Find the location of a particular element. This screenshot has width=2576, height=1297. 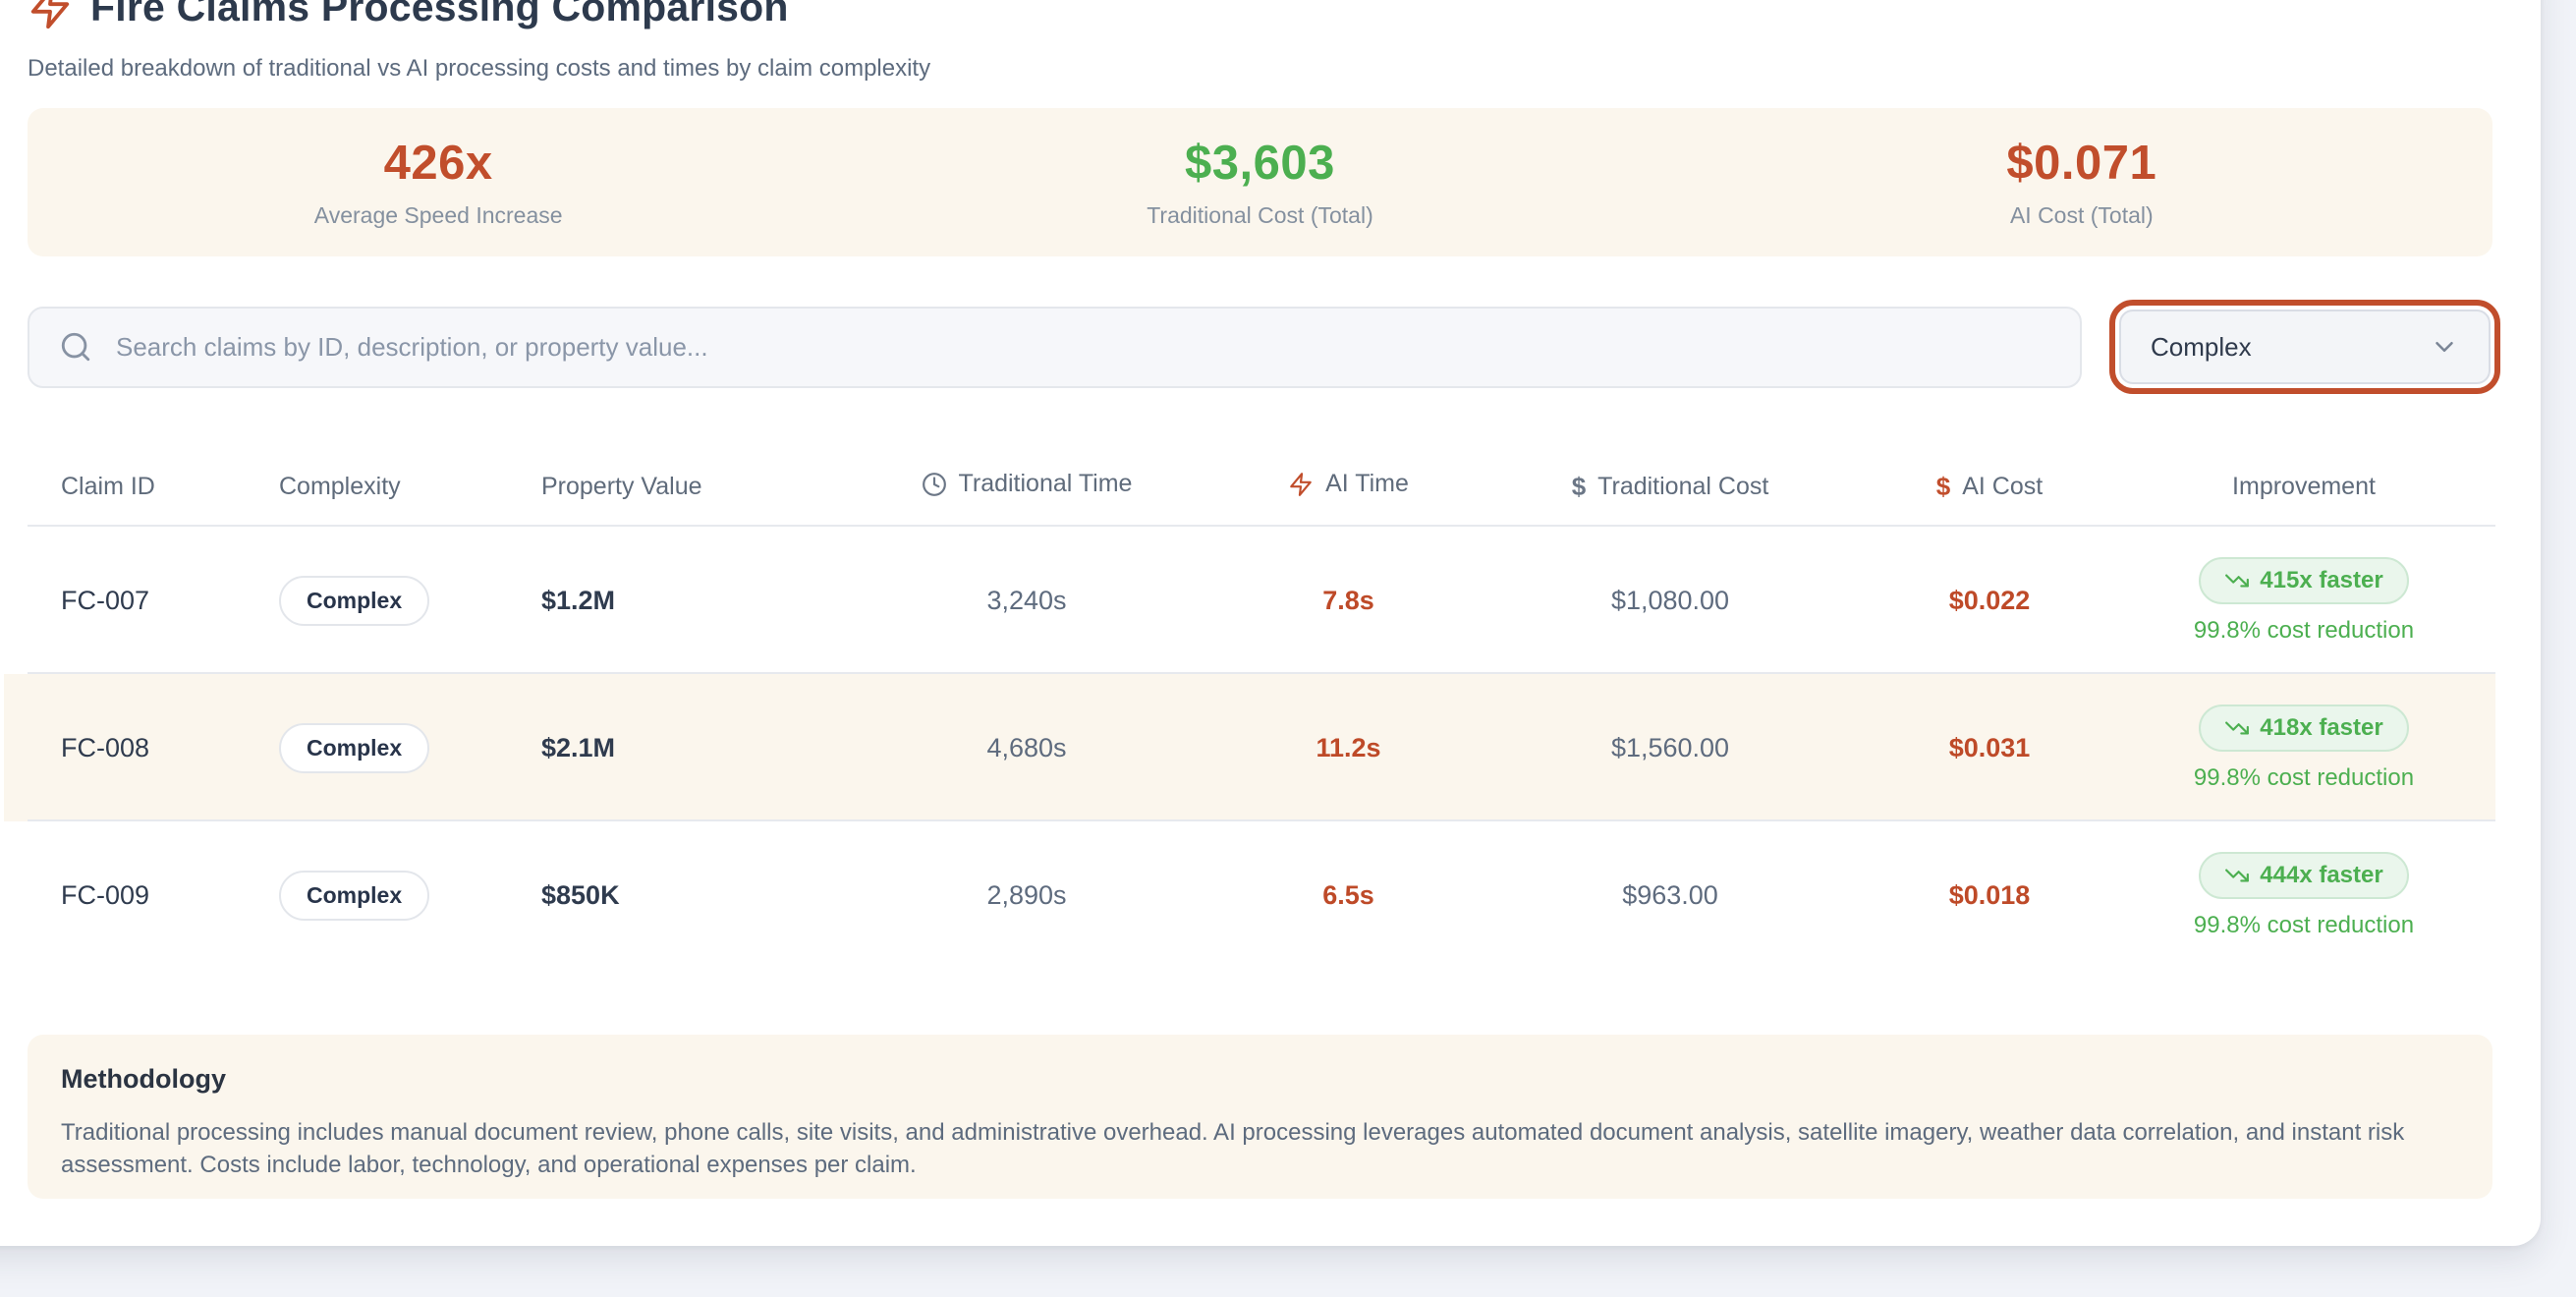

search-box is located at coordinates (1055, 347).